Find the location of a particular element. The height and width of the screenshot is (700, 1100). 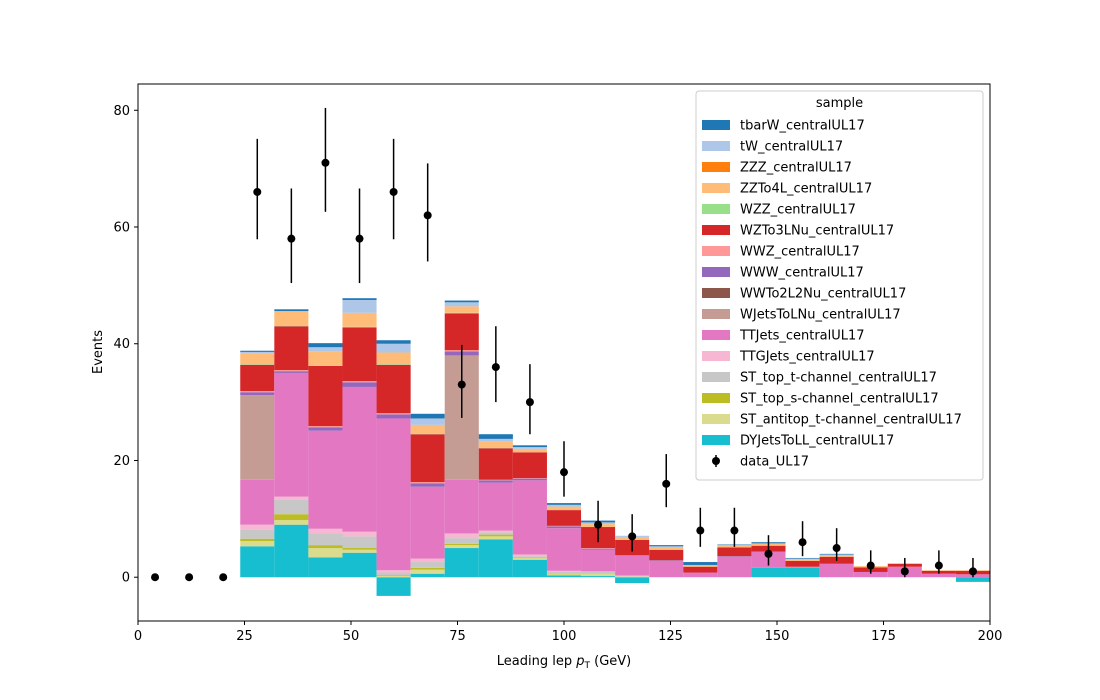

legend-swatch-st-top-t-channel-centralul17 is located at coordinates (716, 377).